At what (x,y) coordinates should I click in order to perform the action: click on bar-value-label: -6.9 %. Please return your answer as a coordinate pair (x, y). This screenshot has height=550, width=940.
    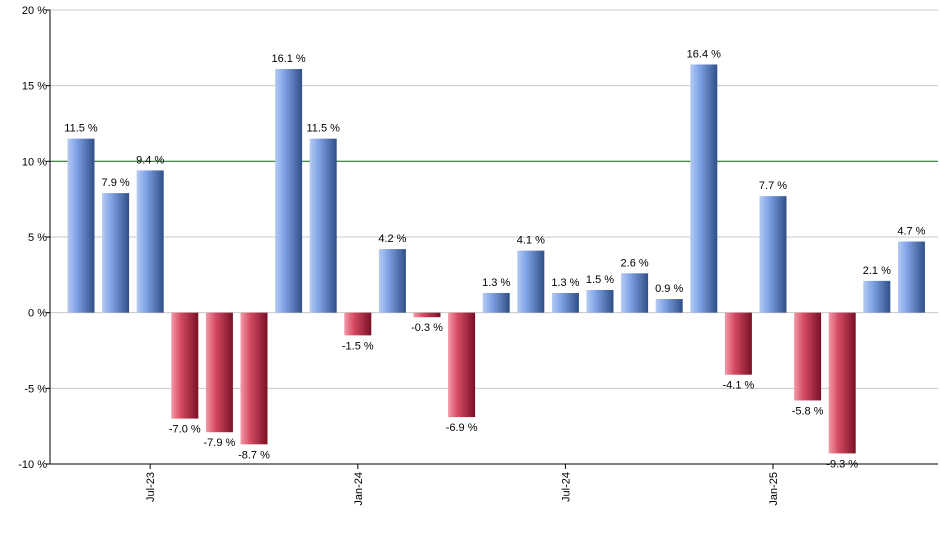
    Looking at the image, I should click on (462, 428).